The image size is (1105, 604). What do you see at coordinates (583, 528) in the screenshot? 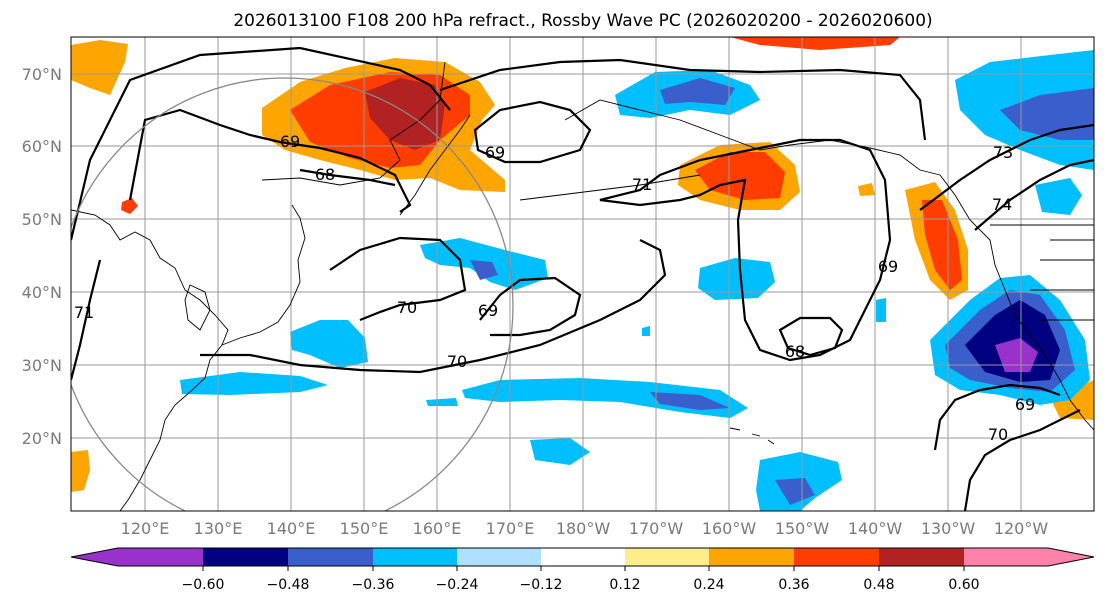
I see `lon-label: 180°W` at bounding box center [583, 528].